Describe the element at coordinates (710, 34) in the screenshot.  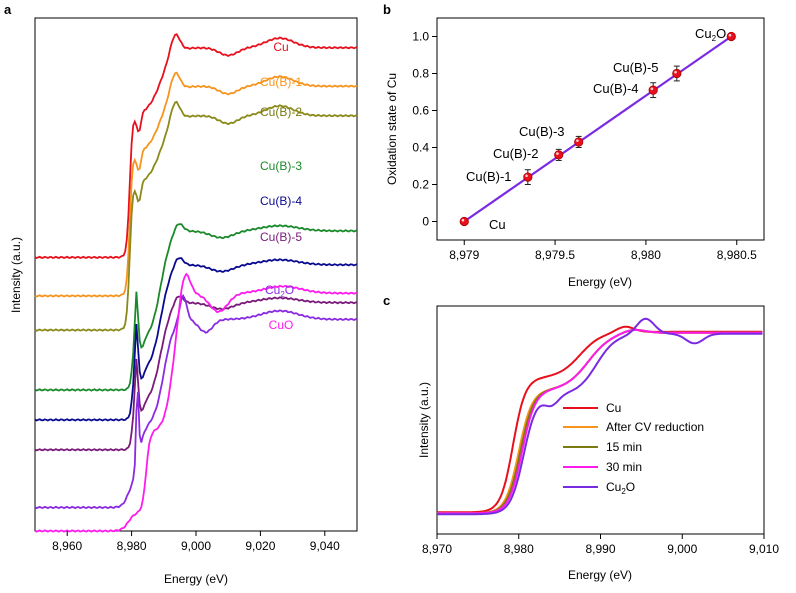
I see `point-label-cu2o: Cu2O` at that location.